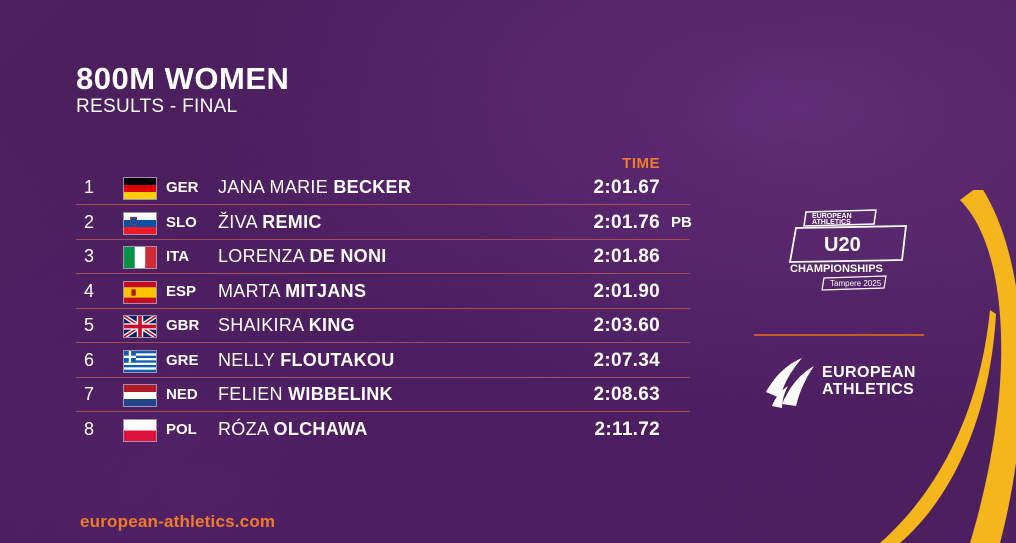 This screenshot has width=1016, height=543. Describe the element at coordinates (292, 221) in the screenshot. I see `last-name: REMIC` at that location.